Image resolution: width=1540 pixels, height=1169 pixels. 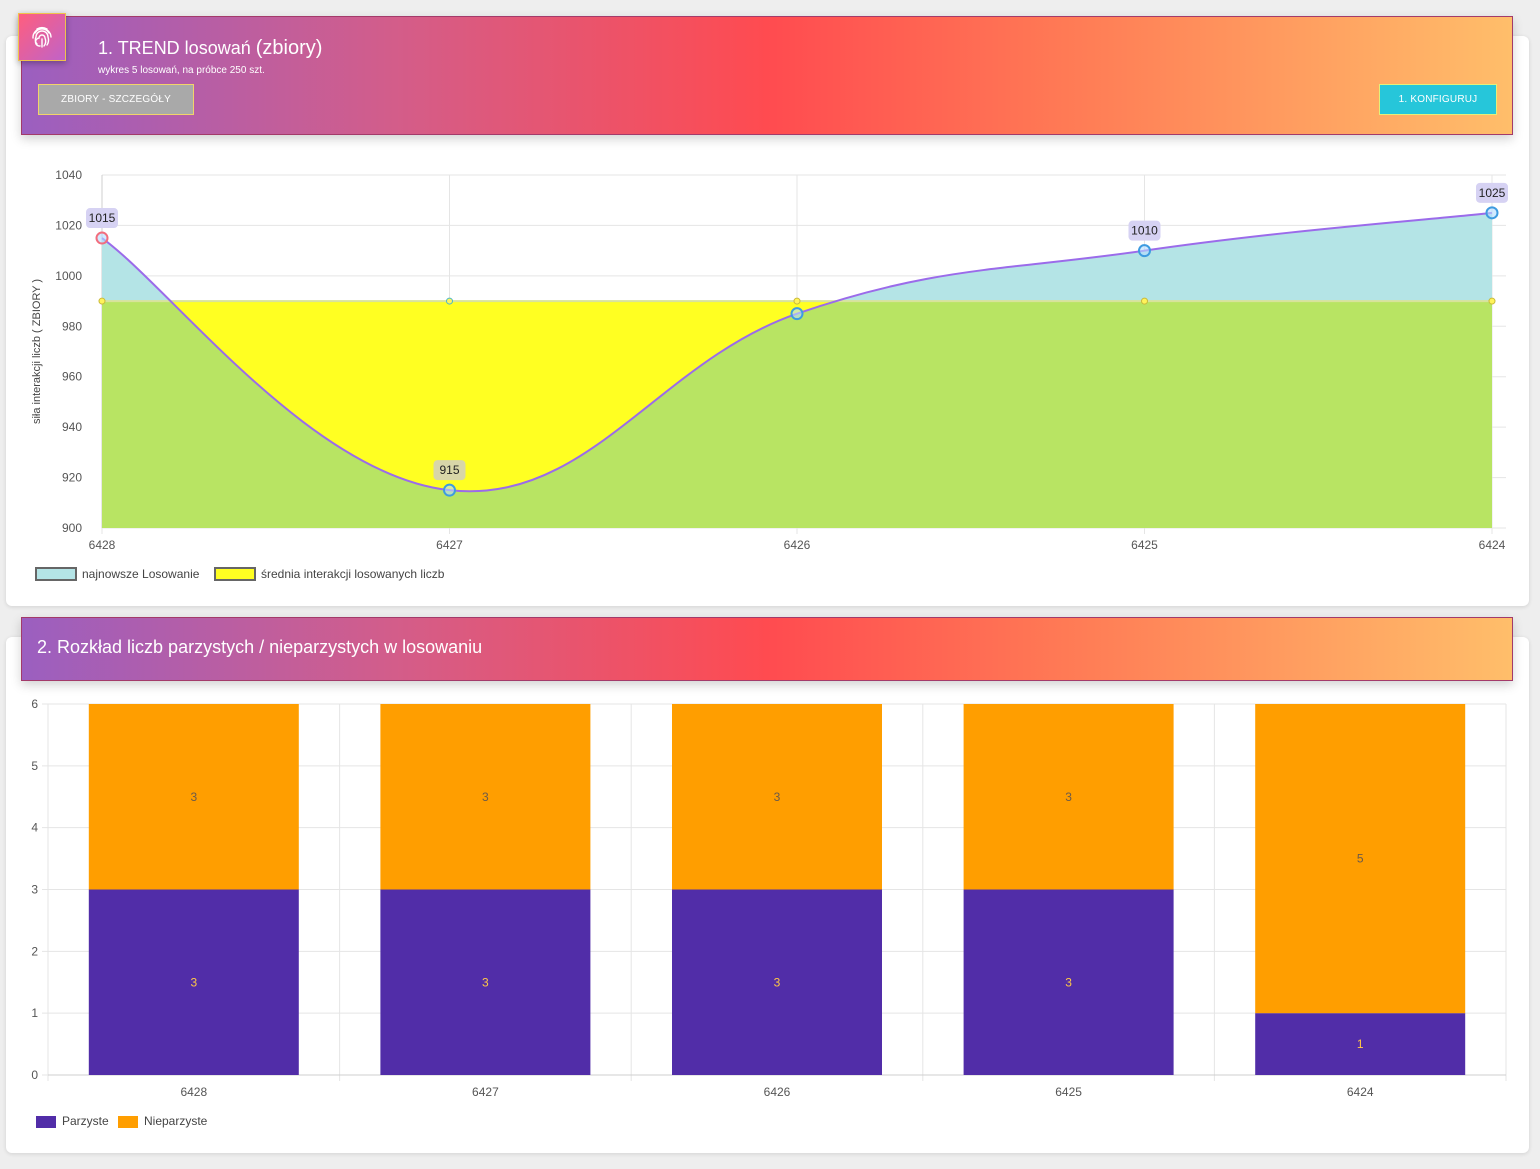 I want to click on y-tick-label: 900, so click(x=72, y=528).